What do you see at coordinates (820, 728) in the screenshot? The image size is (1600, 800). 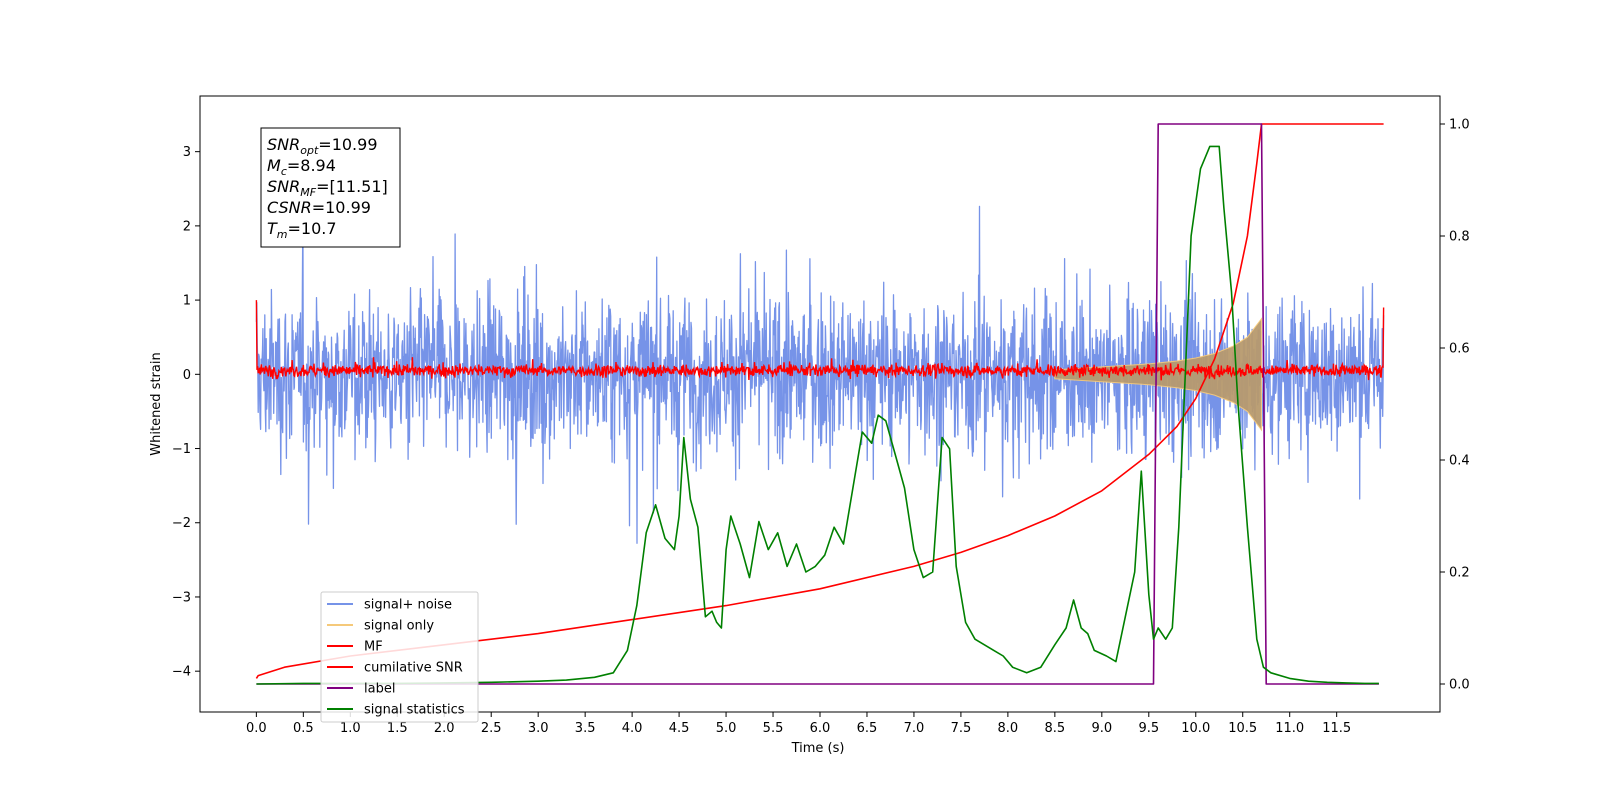 I see `x-tick-label: 6.0` at bounding box center [820, 728].